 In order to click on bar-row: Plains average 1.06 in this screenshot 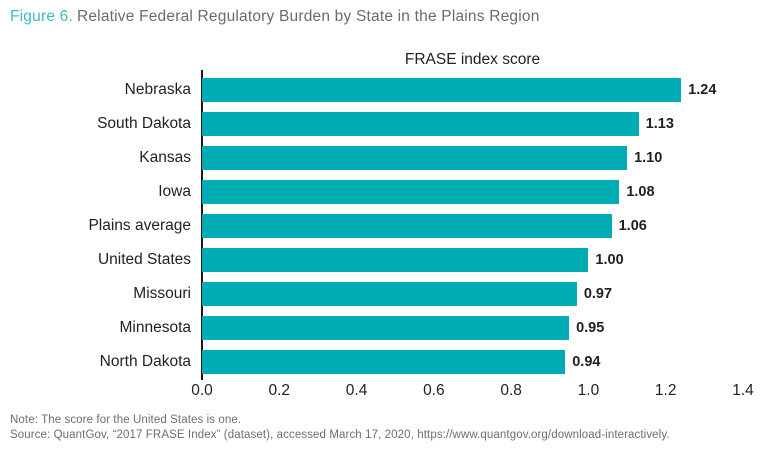, I will do `click(384, 226)`.